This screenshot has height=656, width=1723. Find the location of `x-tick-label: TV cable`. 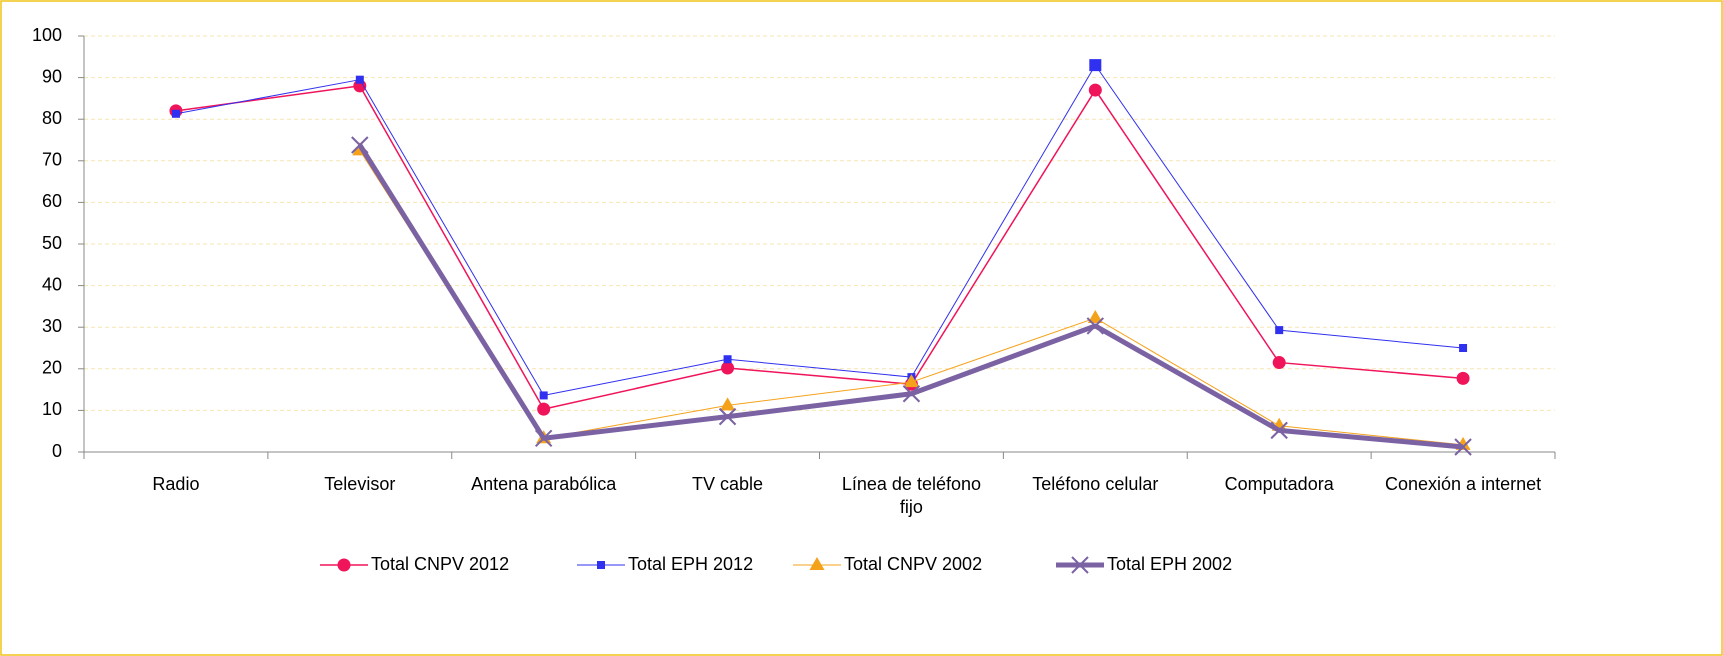

x-tick-label: TV cable is located at coordinates (728, 484).